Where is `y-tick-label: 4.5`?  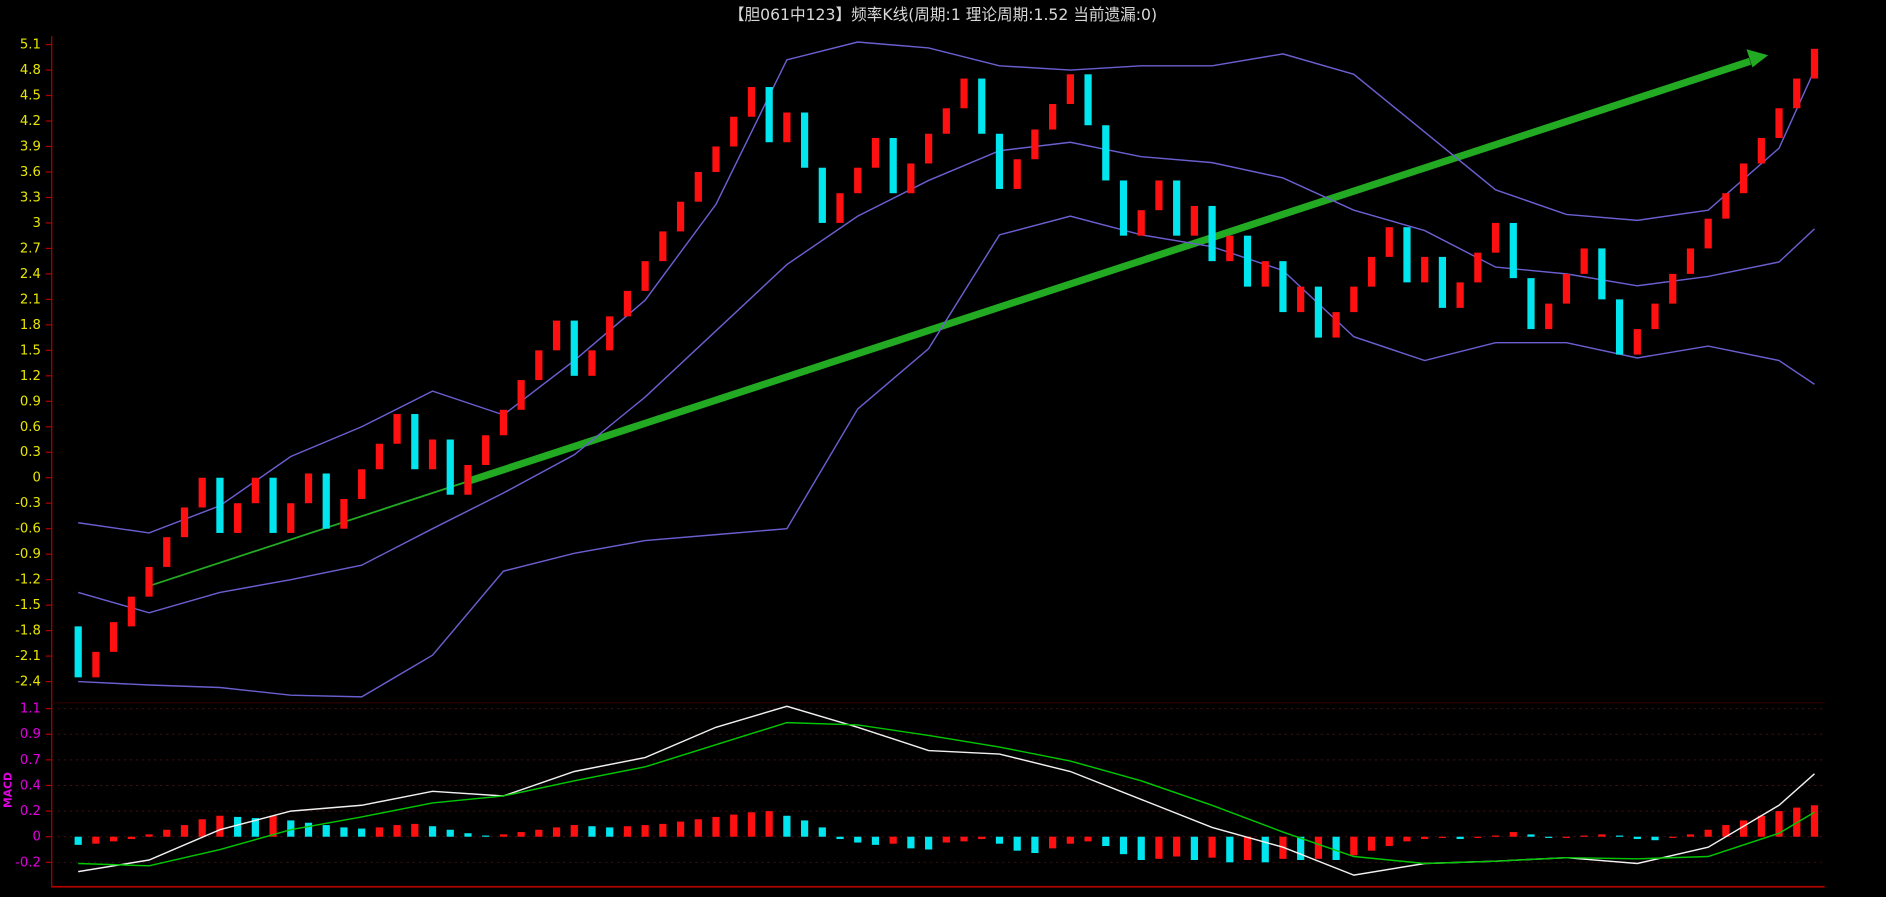 y-tick-label: 4.5 is located at coordinates (30, 96).